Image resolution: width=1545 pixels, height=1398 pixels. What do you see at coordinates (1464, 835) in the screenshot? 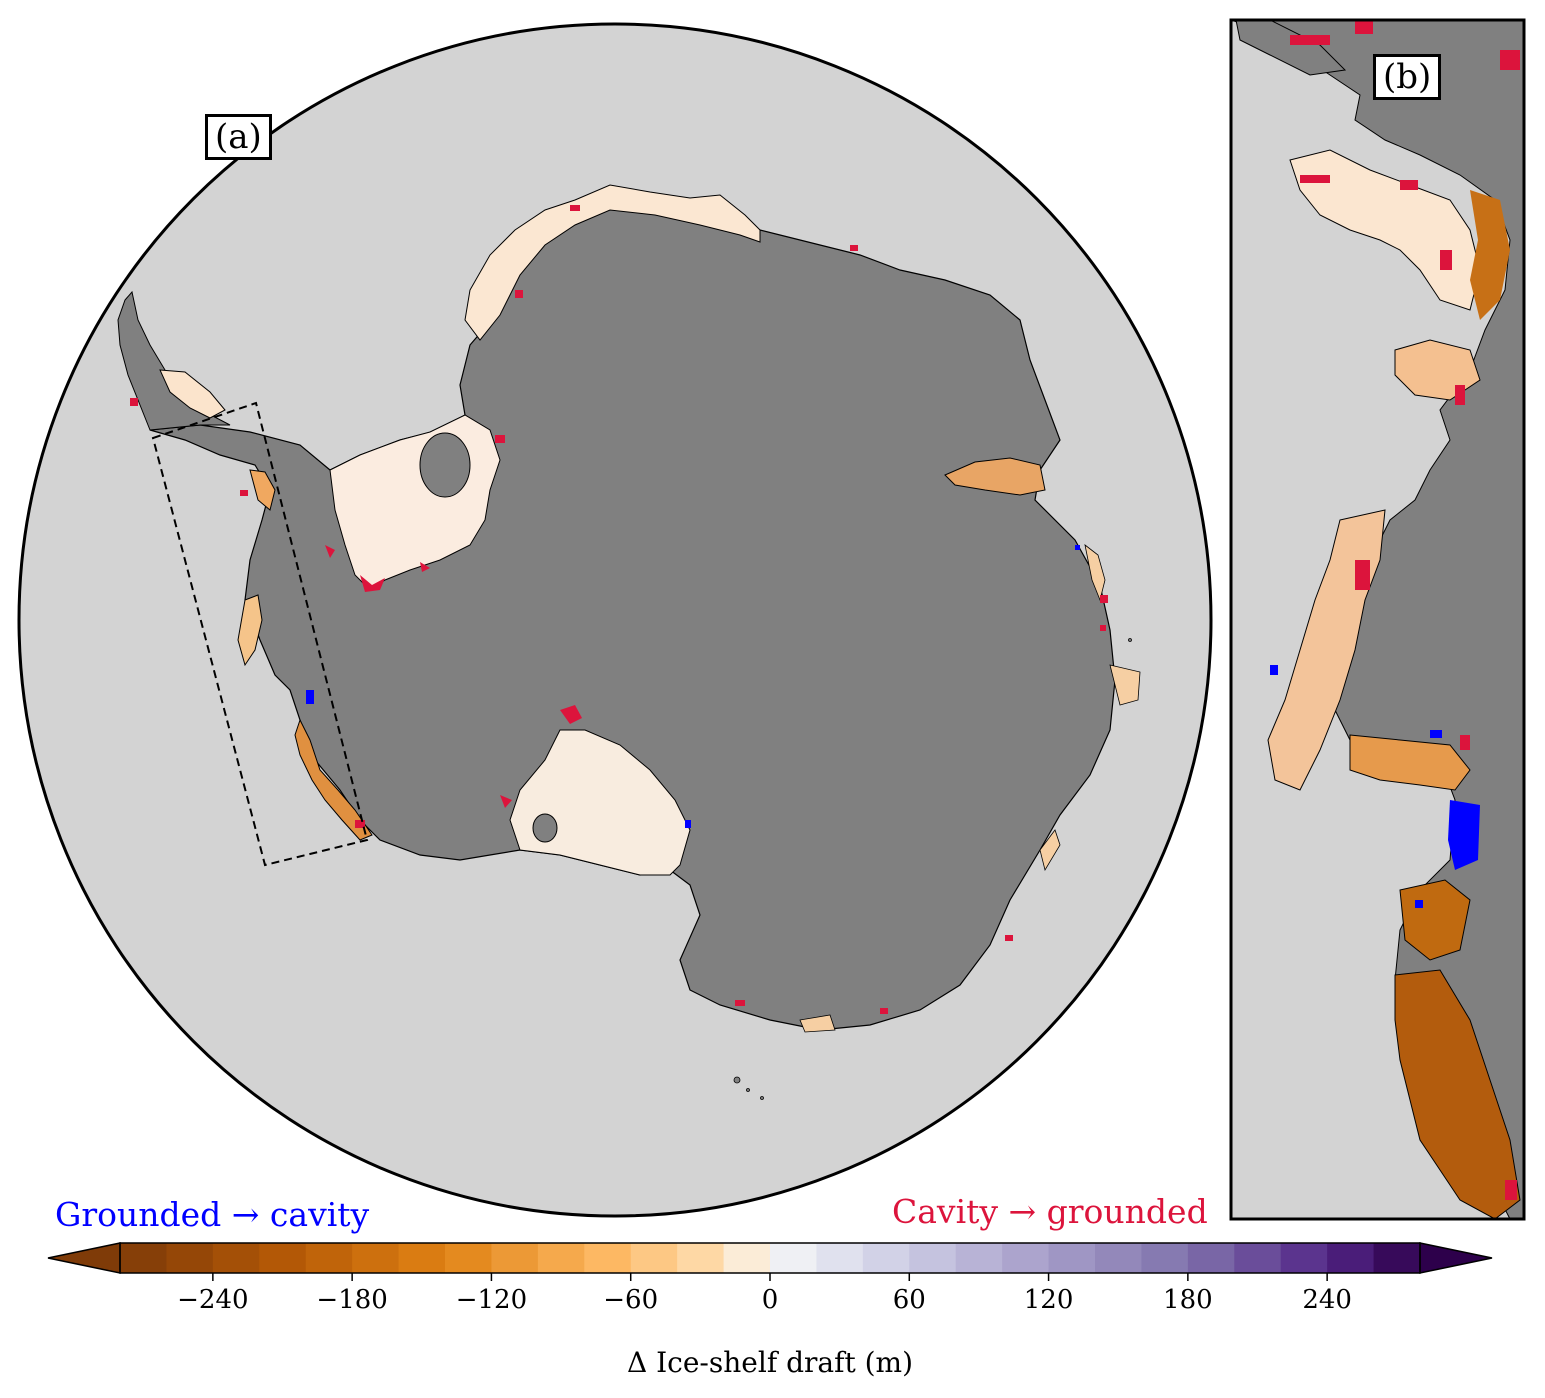
I see `panel-b-blue-patch` at bounding box center [1464, 835].